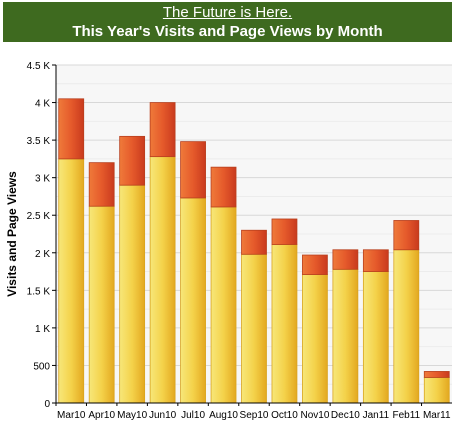 Image resolution: width=455 pixels, height=429 pixels. Describe the element at coordinates (39, 216) in the screenshot. I see `y-tick-label: 2.5 K` at that location.